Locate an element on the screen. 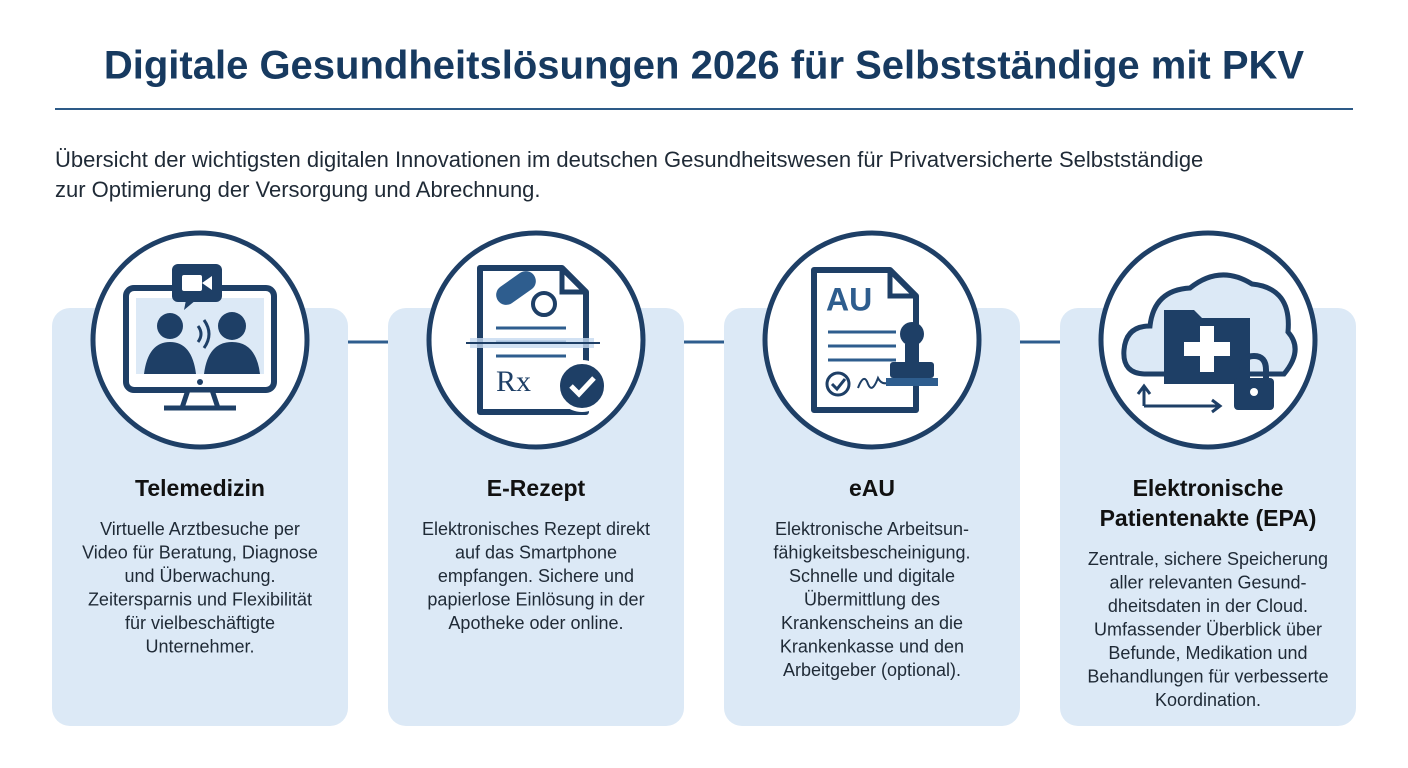  au-label: AU is located at coordinates (849, 299).